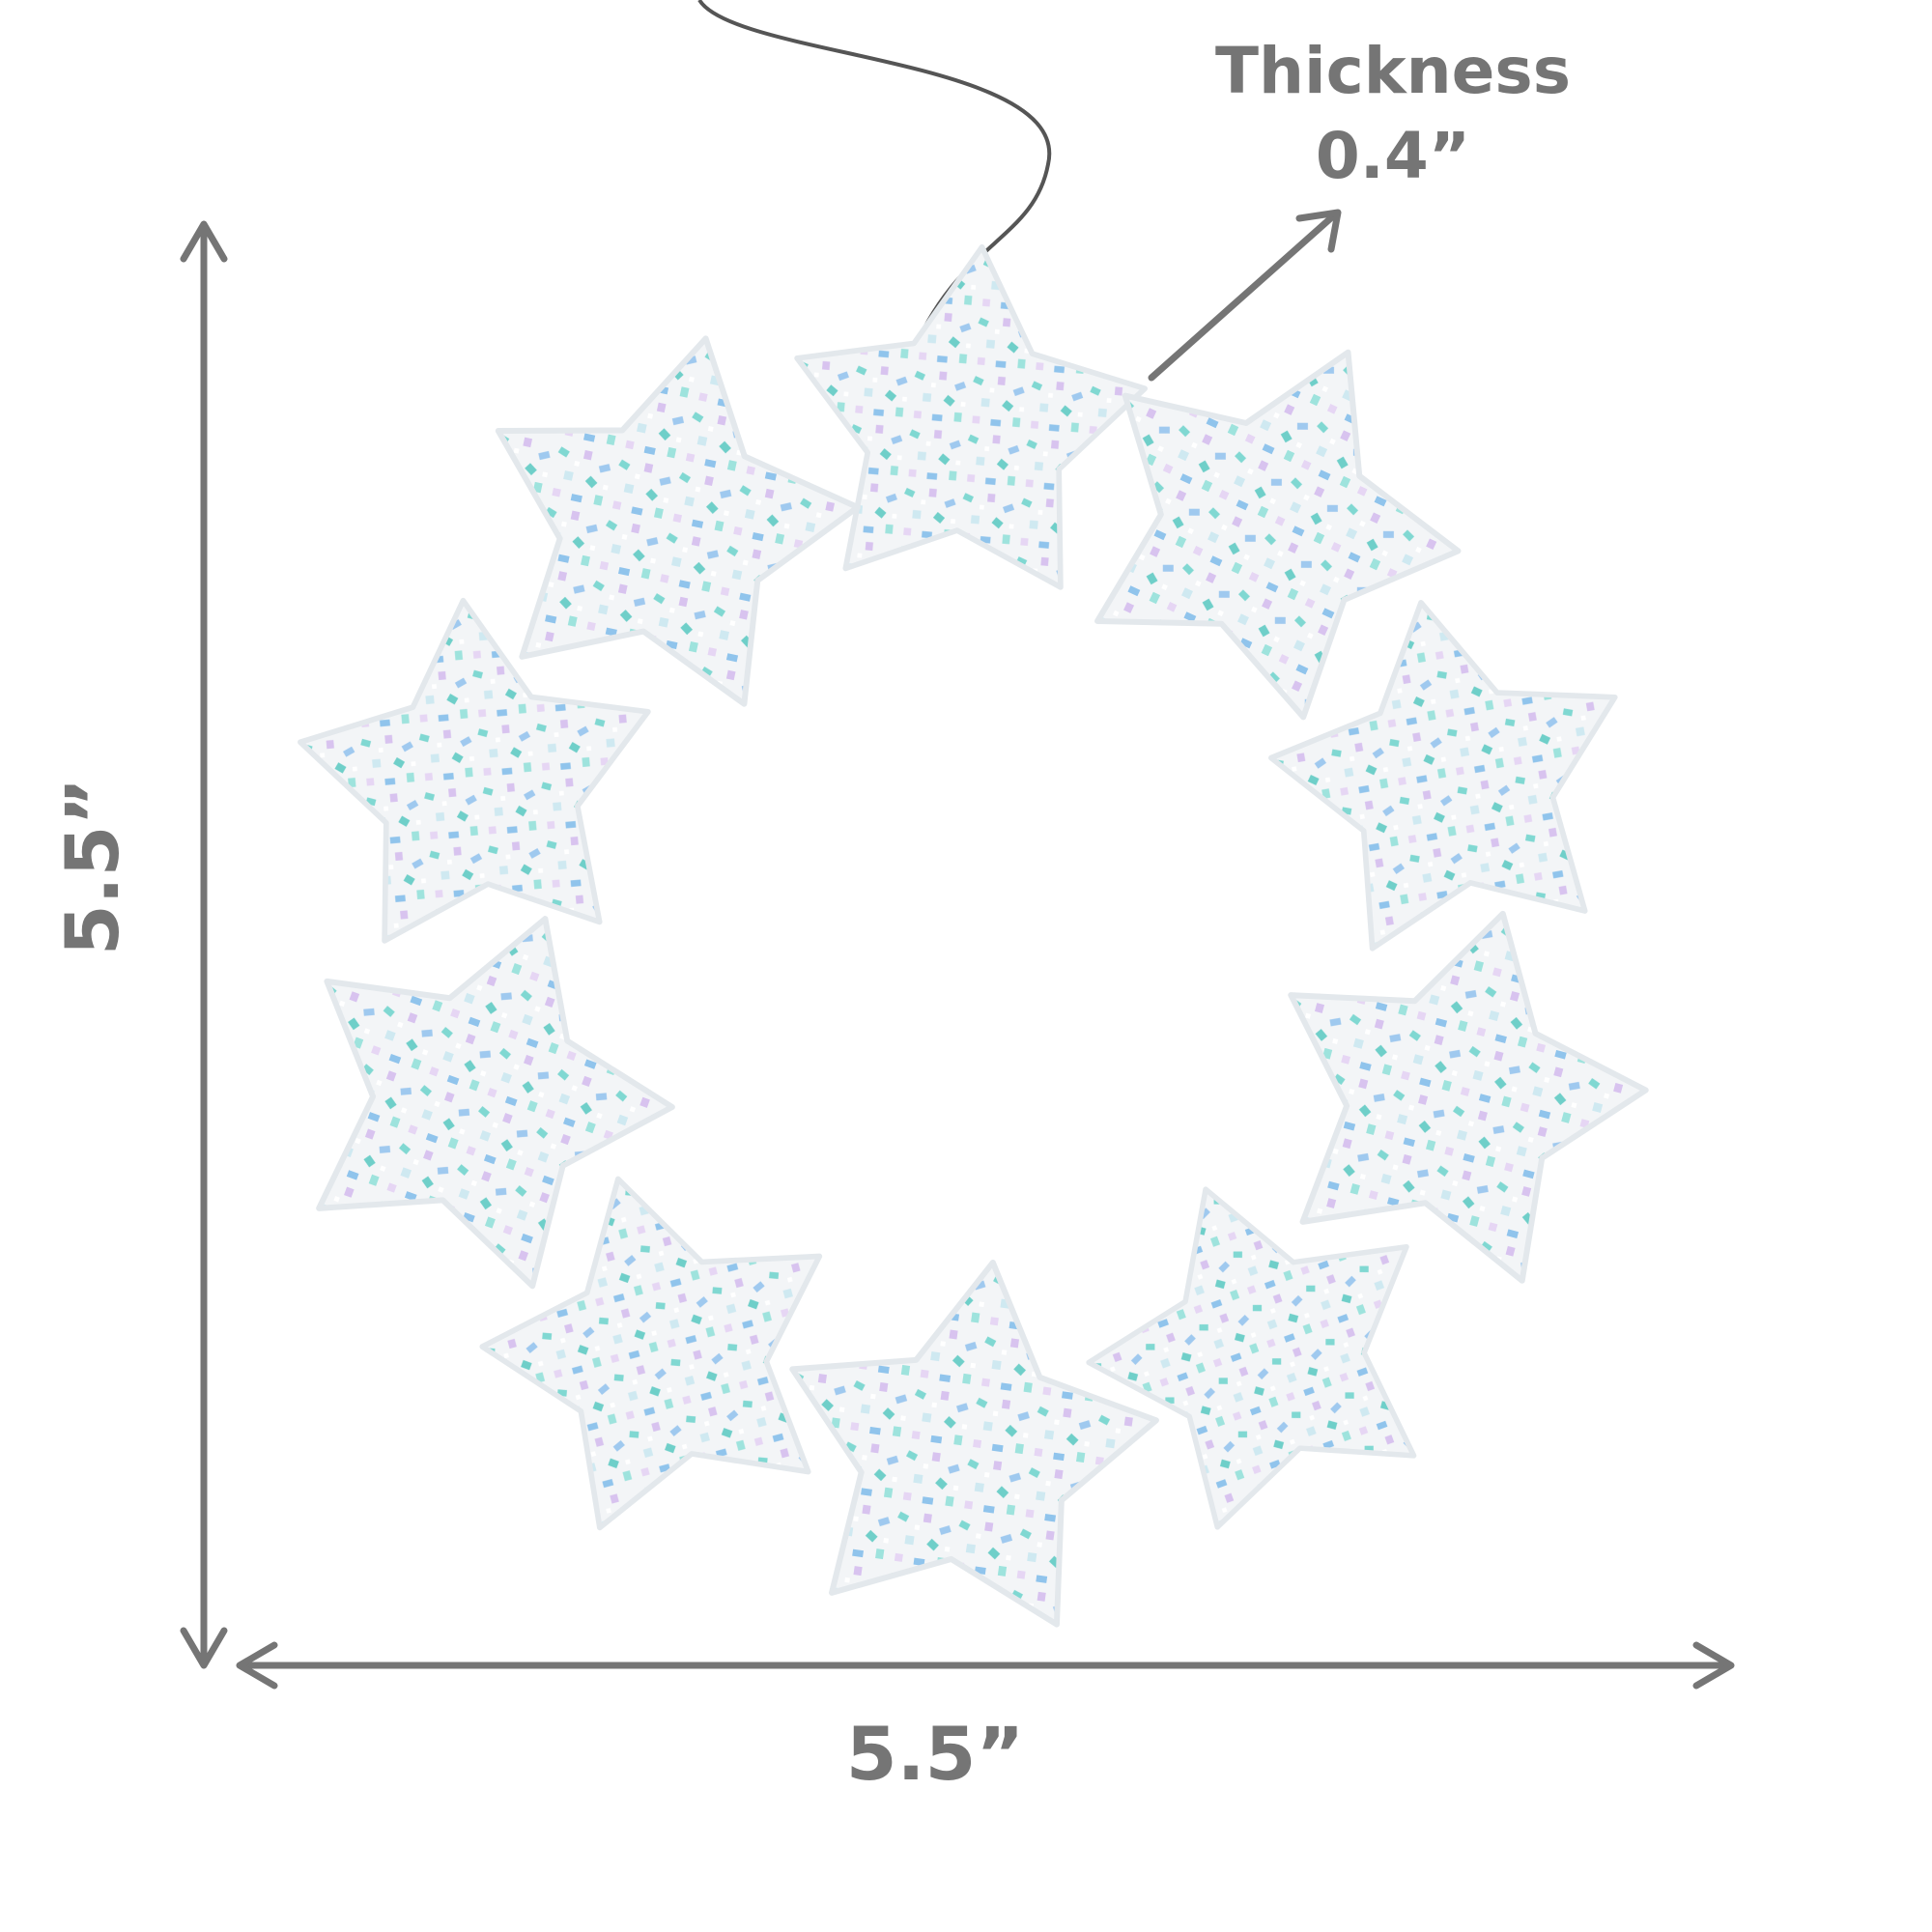 The height and width of the screenshot is (1932, 1932). I want to click on height-label: 5.5”, so click(92, 867).